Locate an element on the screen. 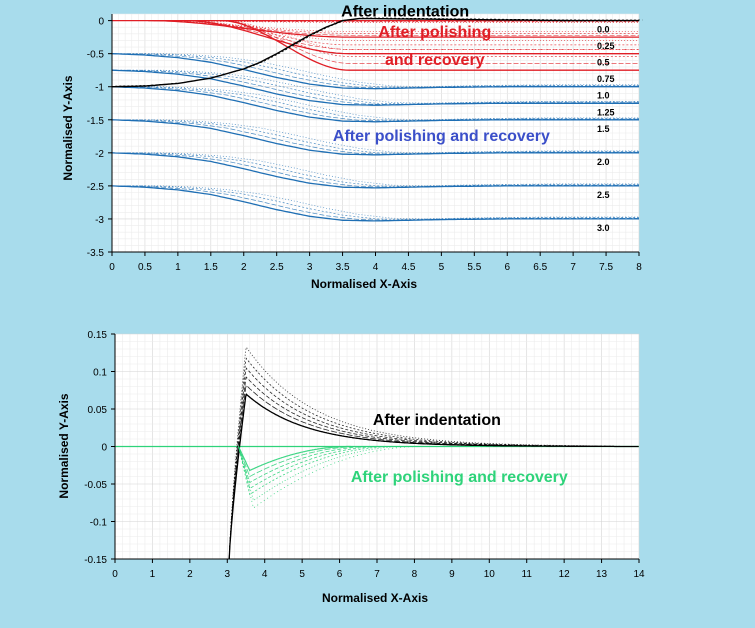 This screenshot has width=755, height=628. indentation-line is located at coordinates (379, 52).